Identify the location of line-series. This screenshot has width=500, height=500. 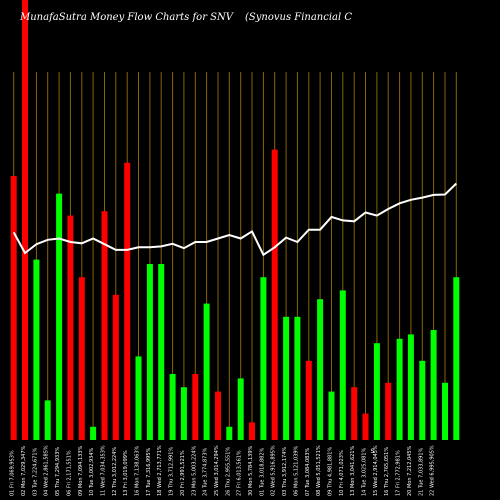
(234, 219).